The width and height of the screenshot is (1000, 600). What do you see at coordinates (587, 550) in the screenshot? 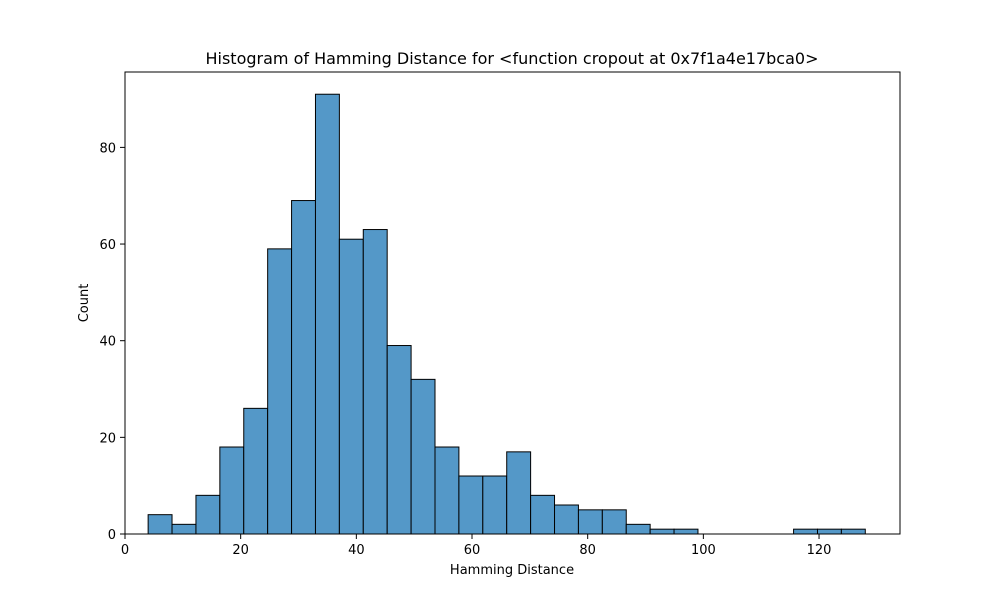
I see `x-tick-label: 80` at bounding box center [587, 550].